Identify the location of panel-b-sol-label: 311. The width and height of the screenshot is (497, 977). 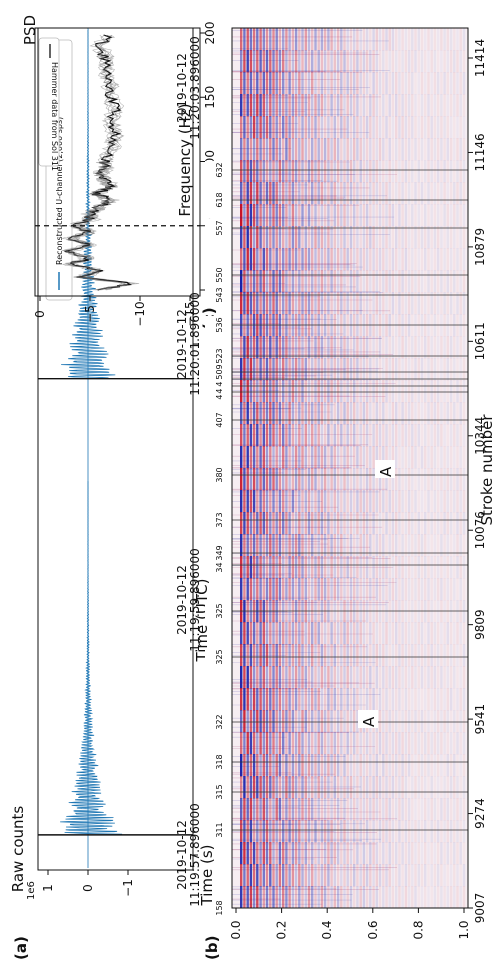
(219, 829).